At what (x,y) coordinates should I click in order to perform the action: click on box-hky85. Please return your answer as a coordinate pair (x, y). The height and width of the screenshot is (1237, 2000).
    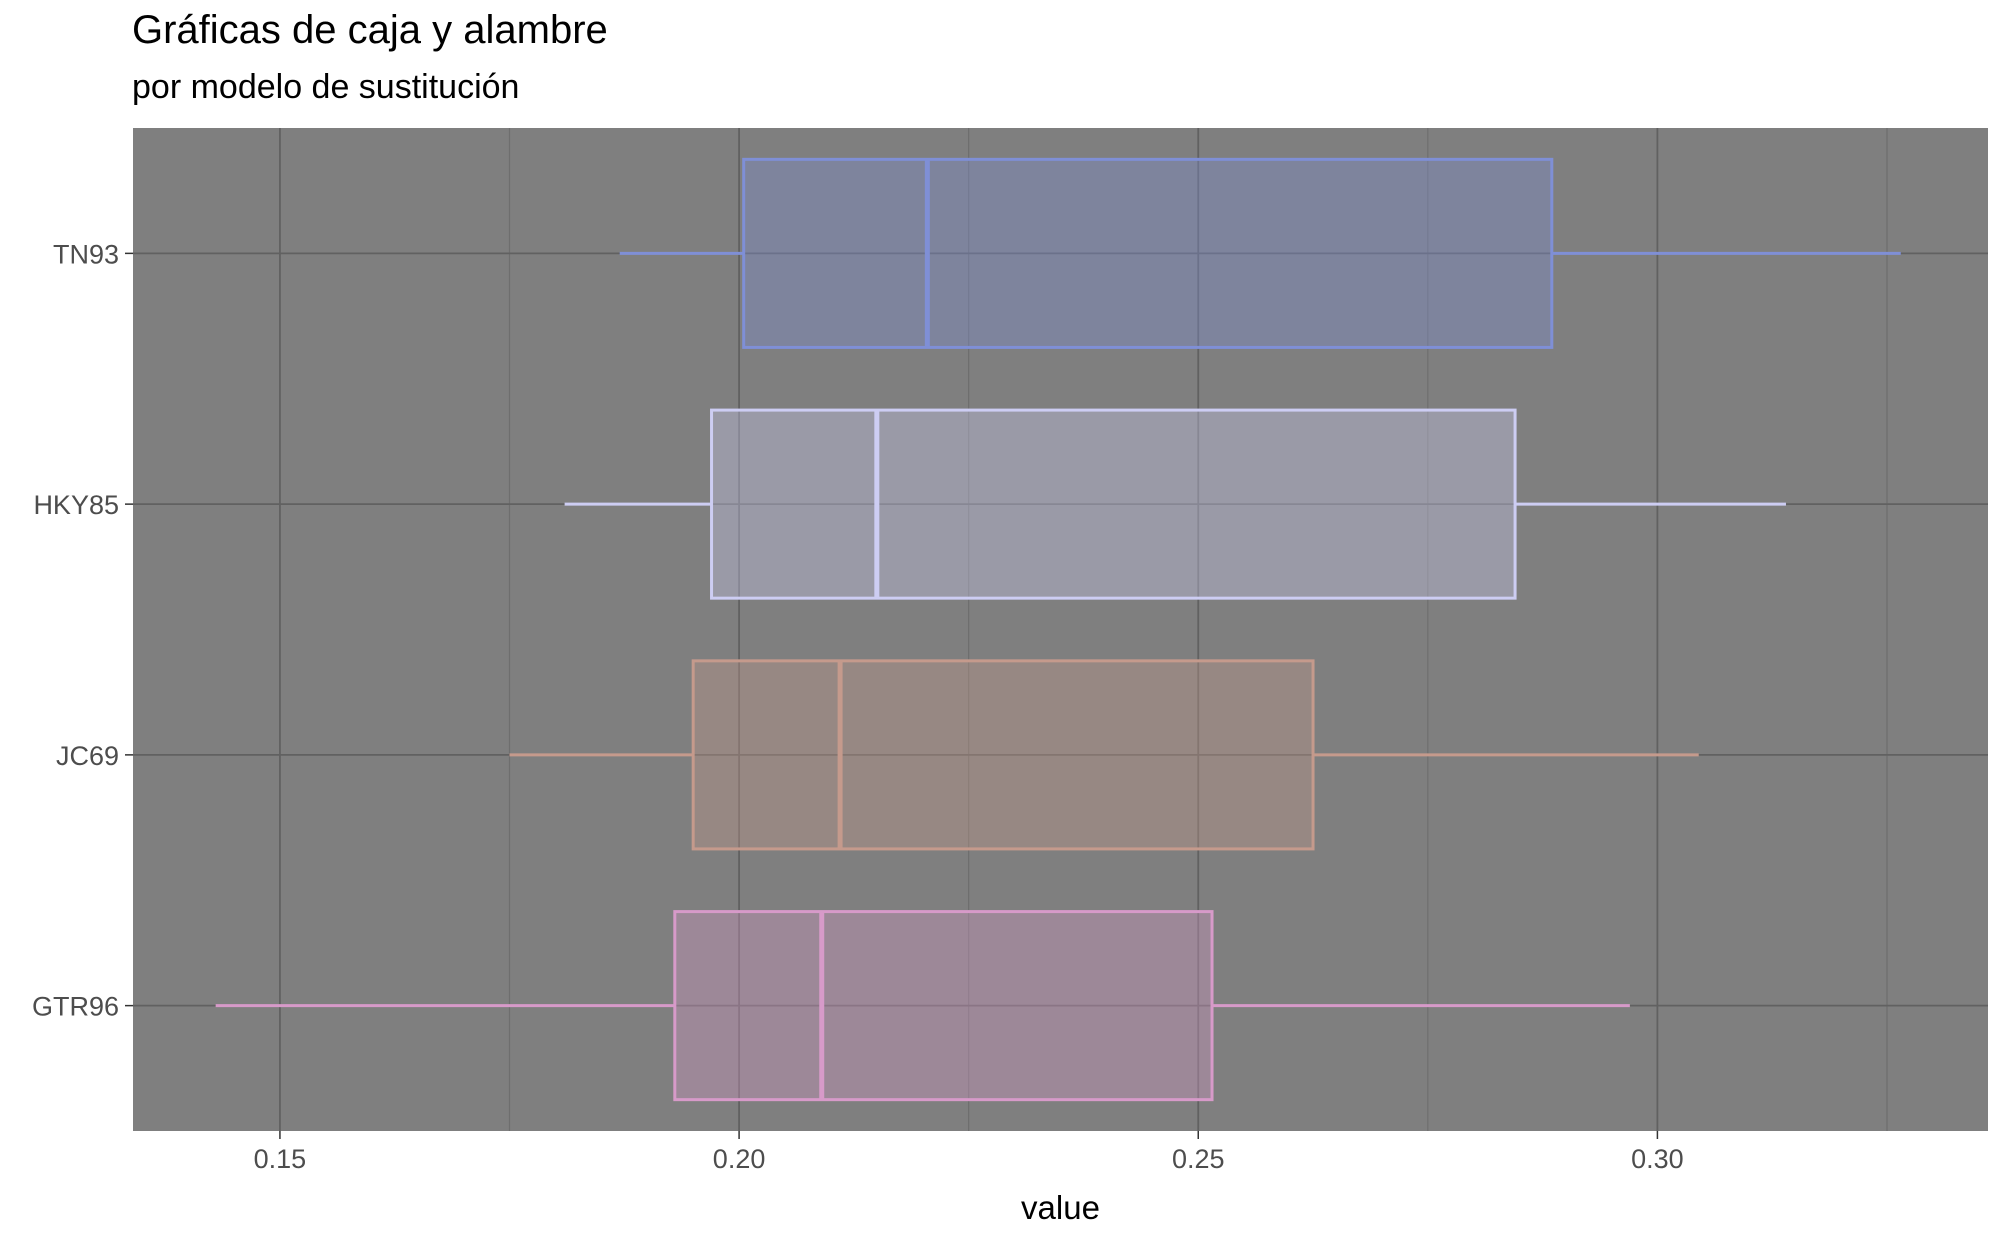
    Looking at the image, I should click on (1175, 504).